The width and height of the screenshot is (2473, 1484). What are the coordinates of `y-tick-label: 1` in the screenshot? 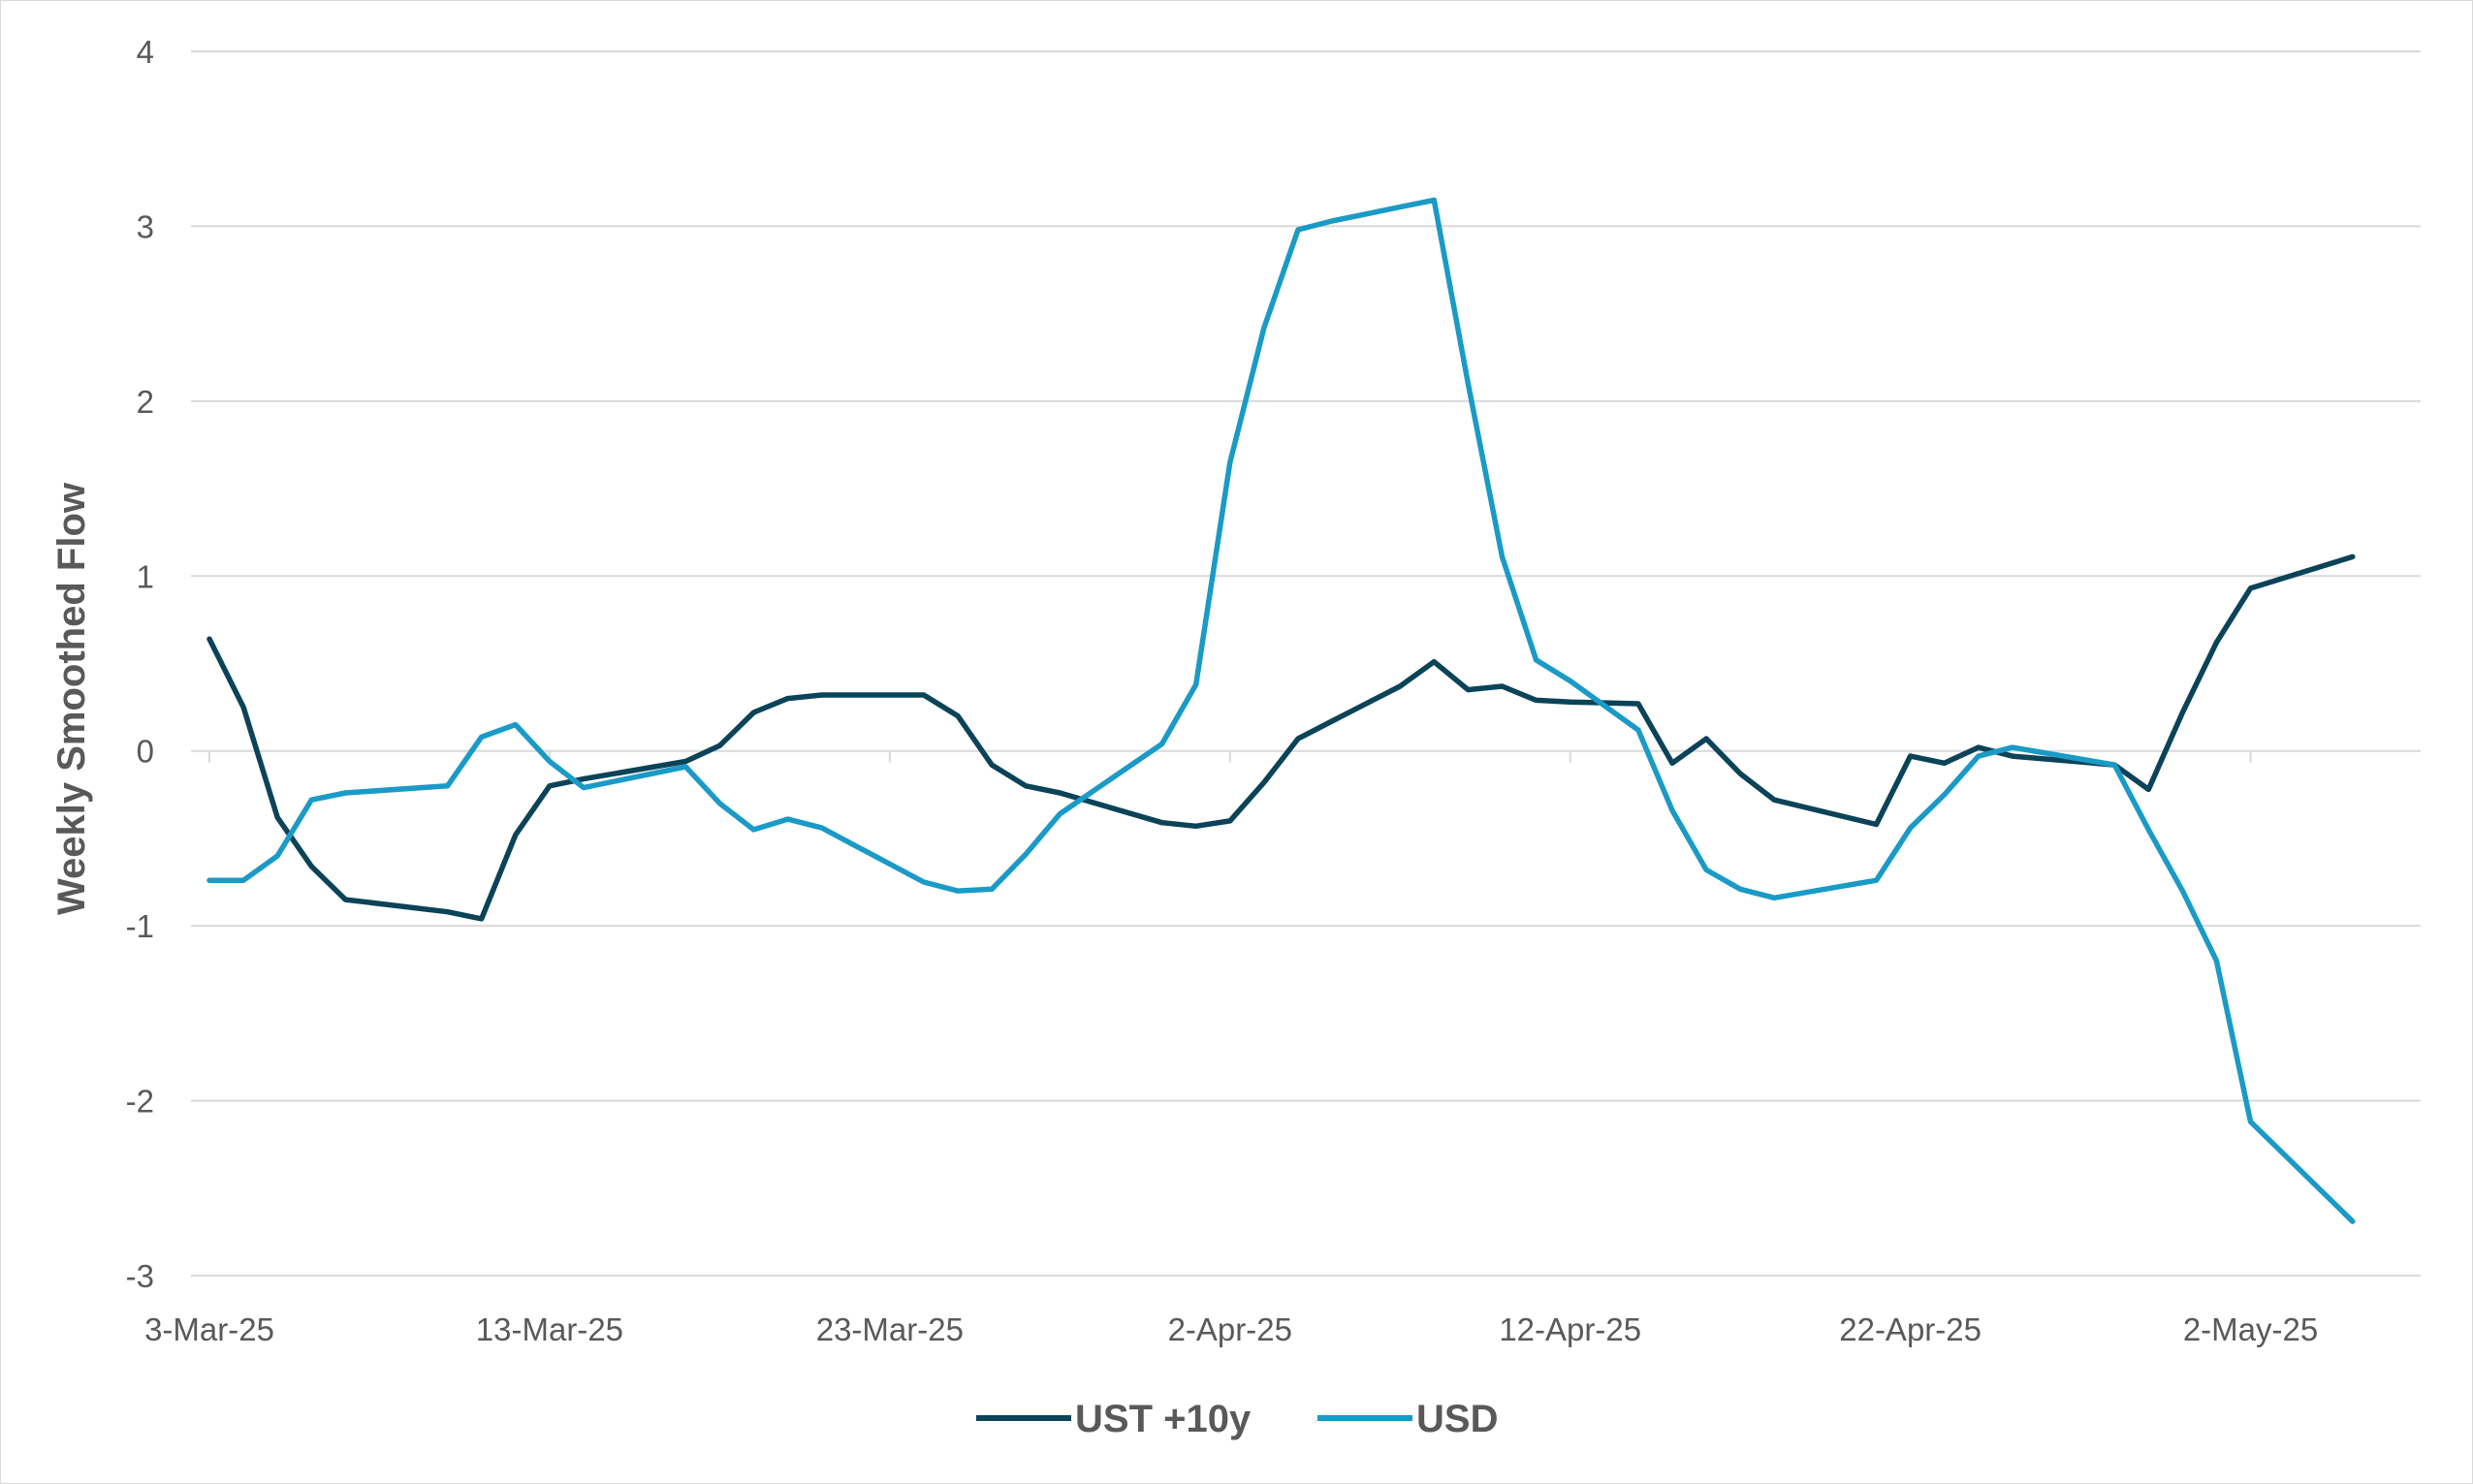 It's located at (145, 576).